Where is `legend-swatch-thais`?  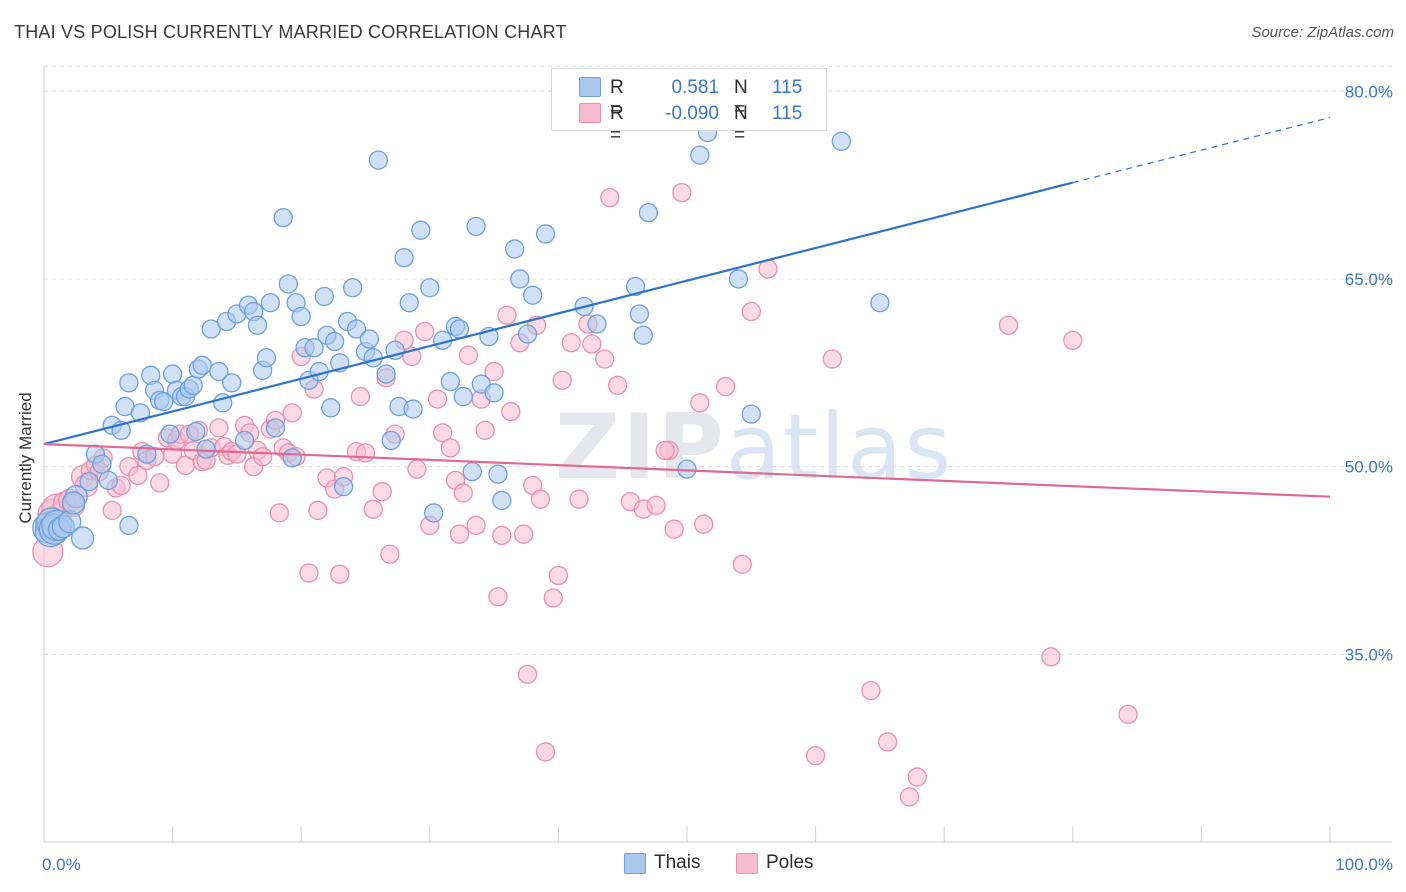
legend-swatch-thais is located at coordinates (635, 863).